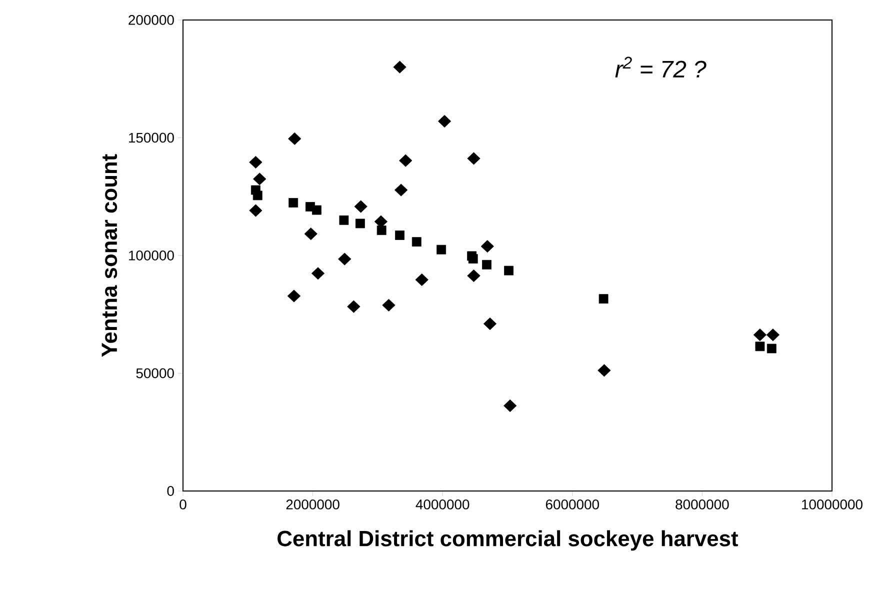 Image resolution: width=886 pixels, height=599 pixels. What do you see at coordinates (313, 505) in the screenshot?
I see `x-tick-label: 2000000` at bounding box center [313, 505].